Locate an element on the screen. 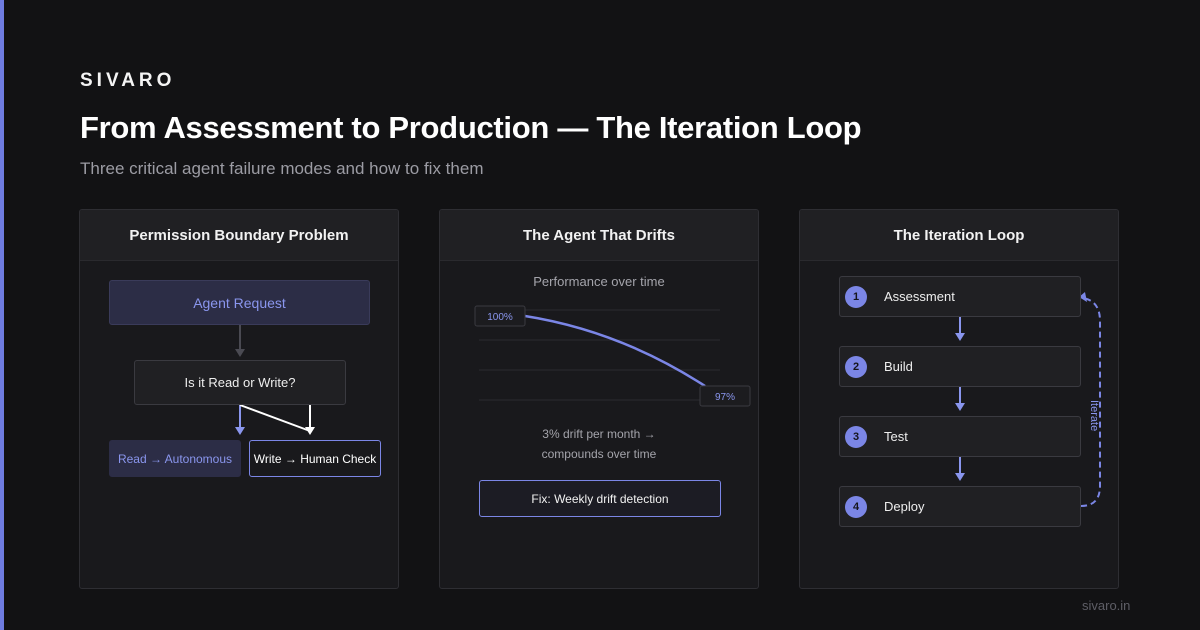  iterate-label: Iterate is located at coordinates (1094, 416).